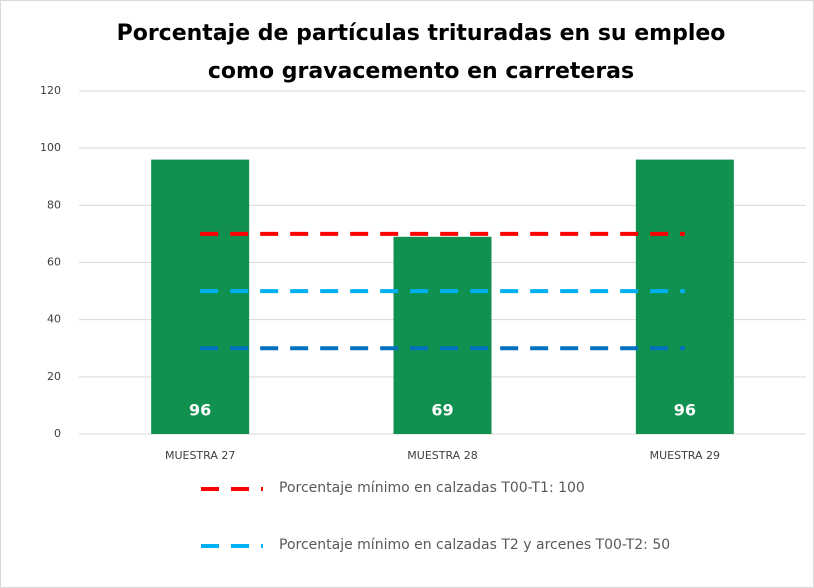  What do you see at coordinates (50, 90) in the screenshot?
I see `y-tick-label: 120` at bounding box center [50, 90].